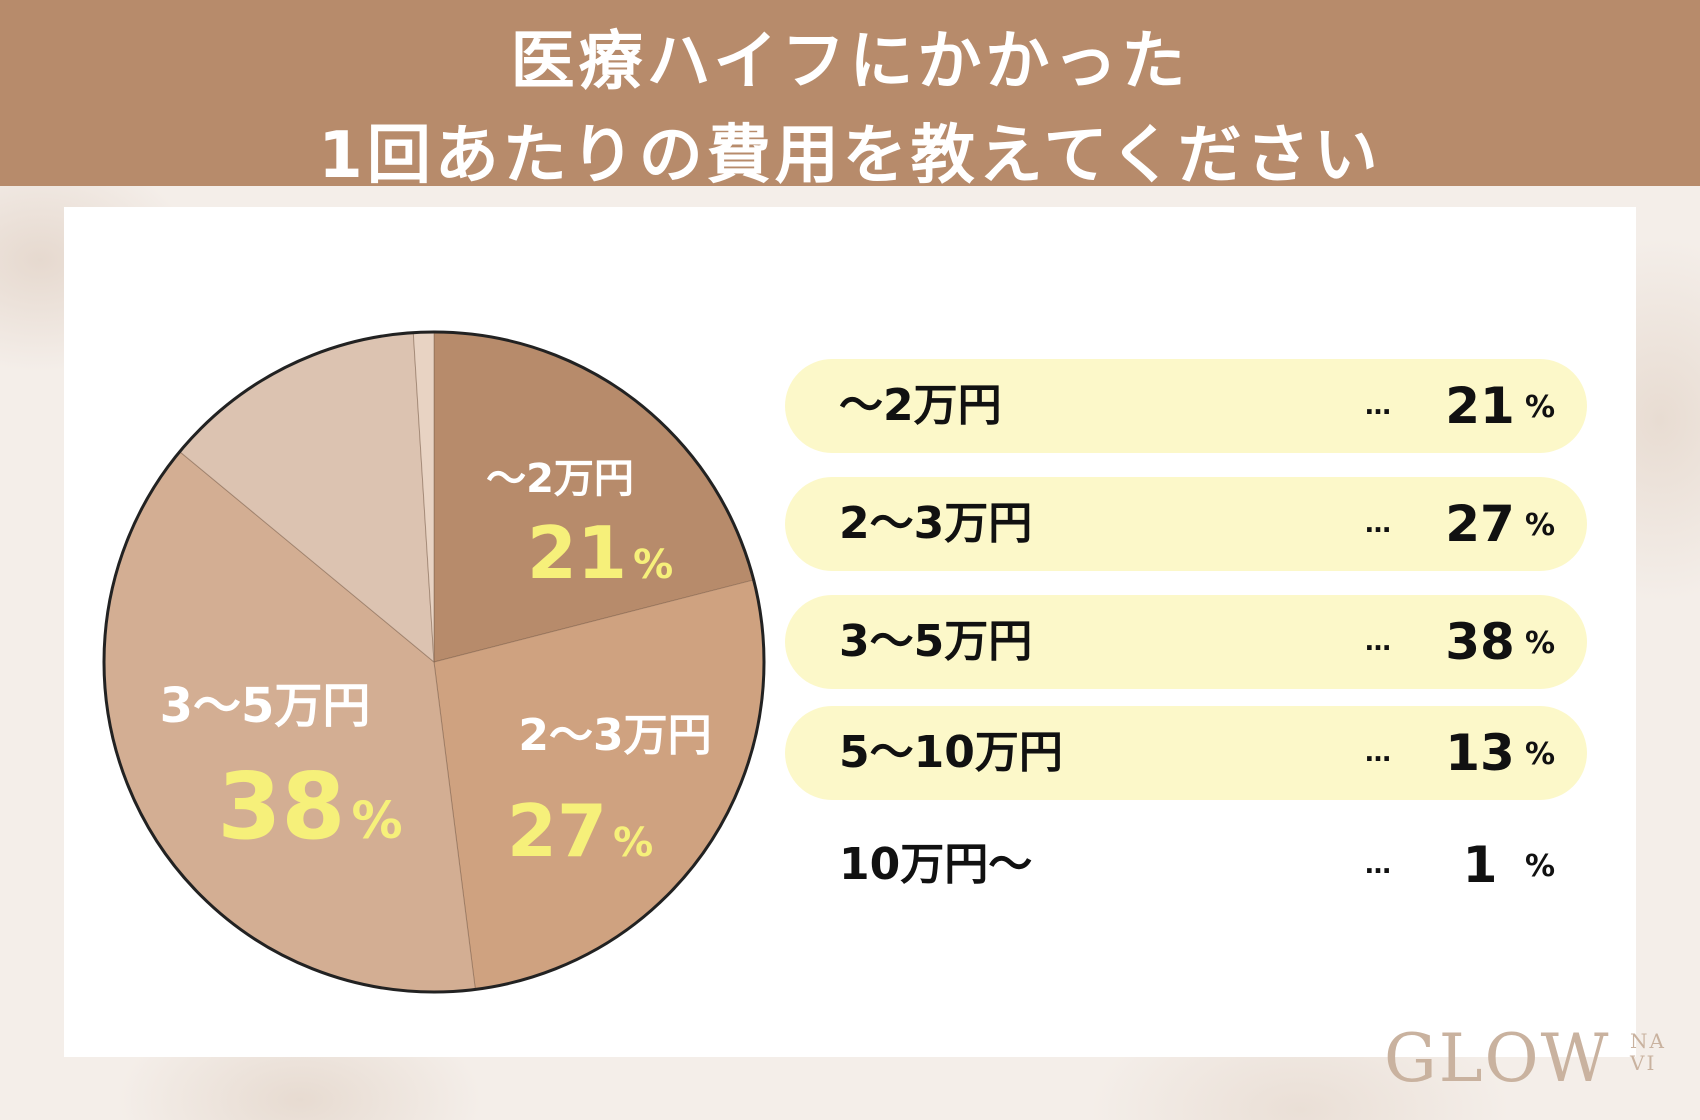 Image resolution: width=1700 pixels, height=1120 pixels. What do you see at coordinates (560, 479) in the screenshot?
I see `pie-slice-label: 〜2万円` at bounding box center [560, 479].